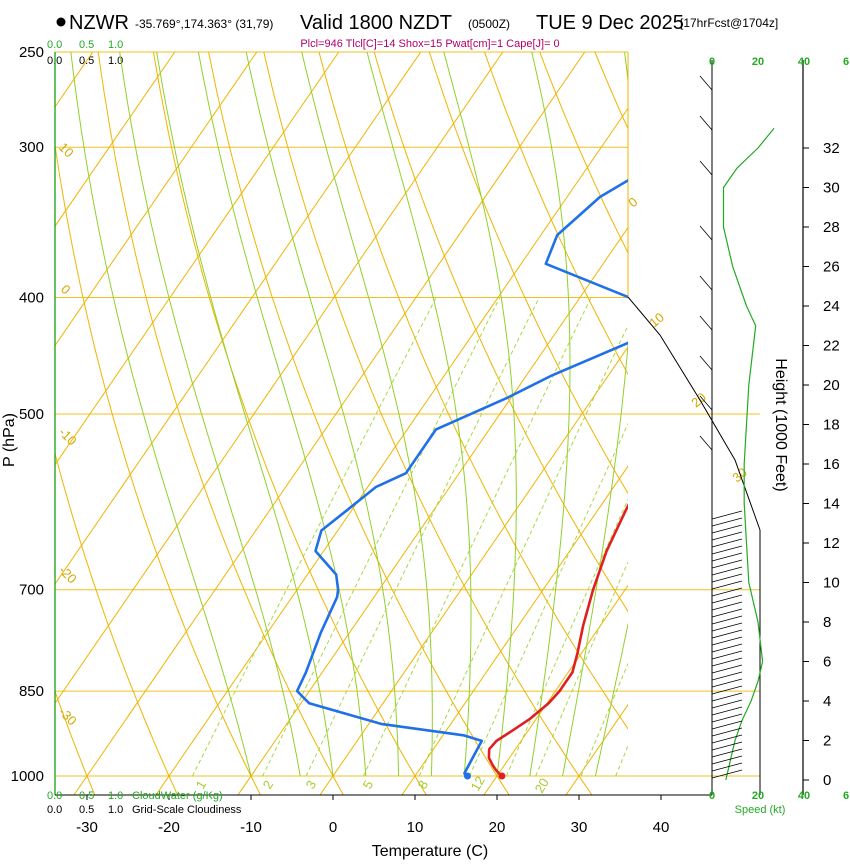 Image resolution: width=850 pixels, height=865 pixels. Describe the element at coordinates (489, 24) in the screenshot. I see `utc-time: (0500Z)` at that location.